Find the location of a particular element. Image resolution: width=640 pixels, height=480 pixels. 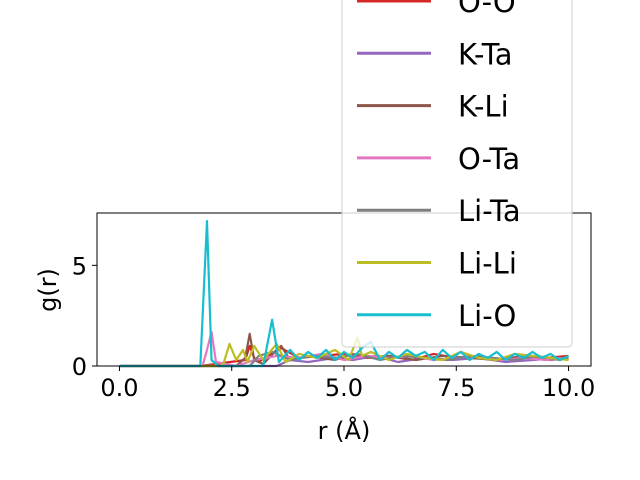

y-tick-label: 0 is located at coordinates (79, 367).